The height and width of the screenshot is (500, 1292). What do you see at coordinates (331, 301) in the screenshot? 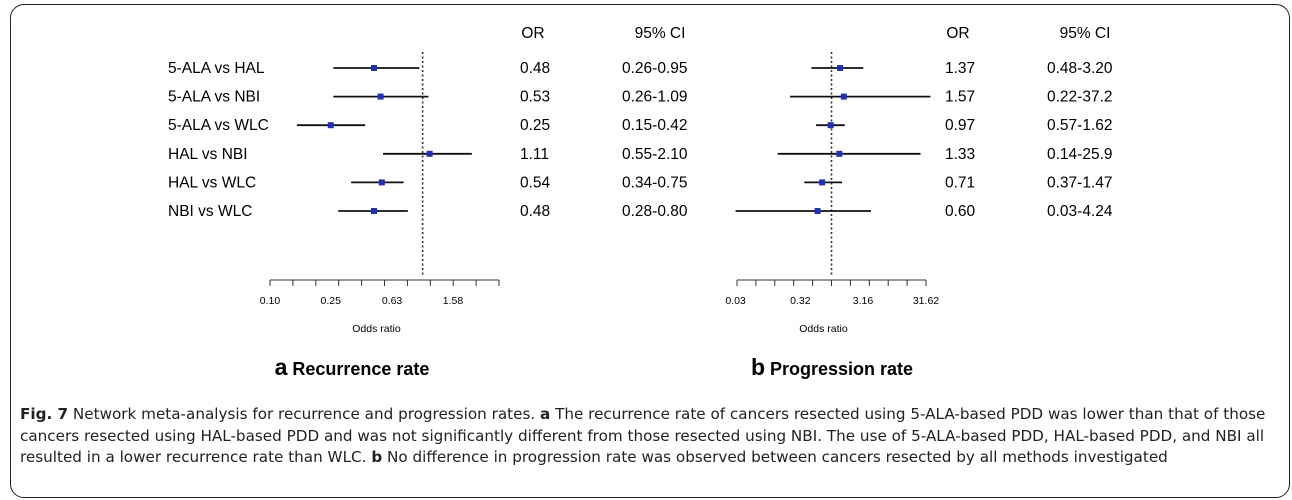
I see `x-tick-label: 0.25` at bounding box center [331, 301].